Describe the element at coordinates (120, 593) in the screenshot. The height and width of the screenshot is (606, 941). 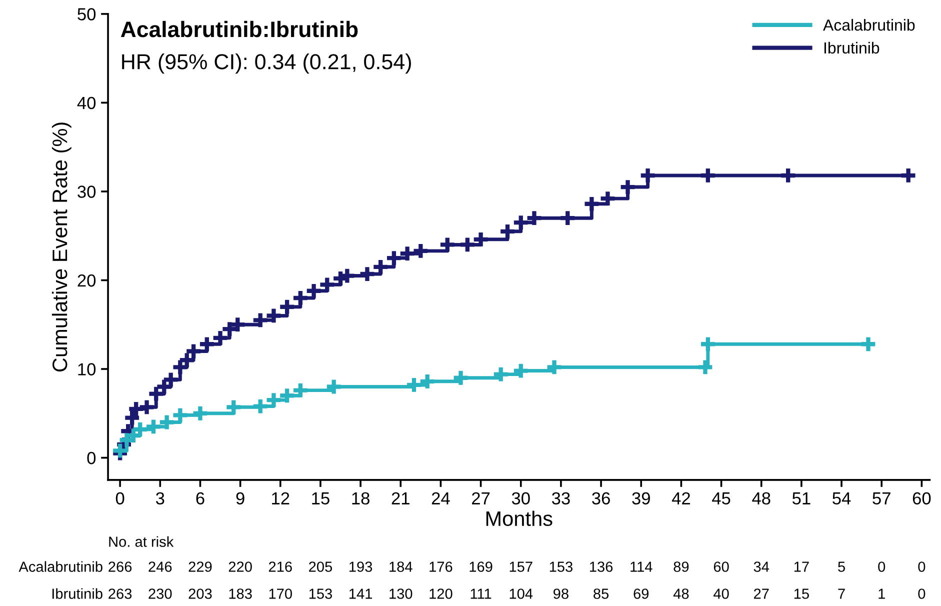
I see `text: 263` at that location.